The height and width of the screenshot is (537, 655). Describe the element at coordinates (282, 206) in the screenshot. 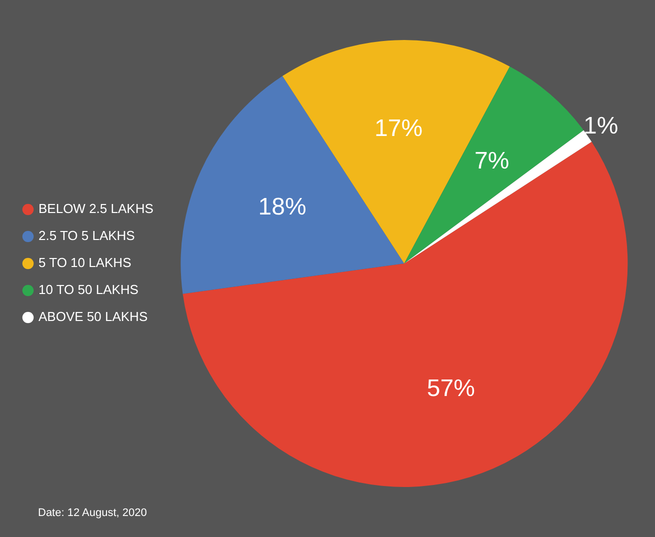

I see `data-label: 18%` at that location.